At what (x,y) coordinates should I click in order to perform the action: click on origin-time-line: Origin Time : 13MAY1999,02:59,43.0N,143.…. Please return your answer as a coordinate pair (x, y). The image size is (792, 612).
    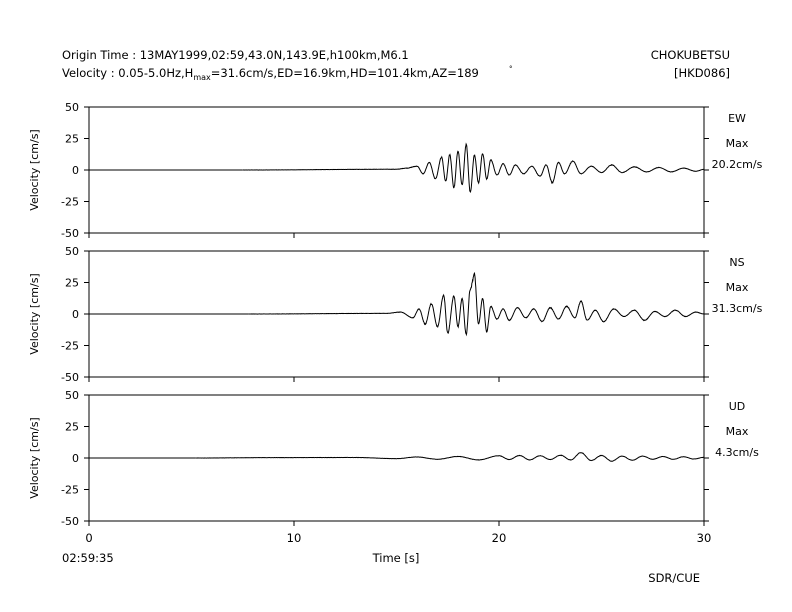
    Looking at the image, I should click on (235, 55).